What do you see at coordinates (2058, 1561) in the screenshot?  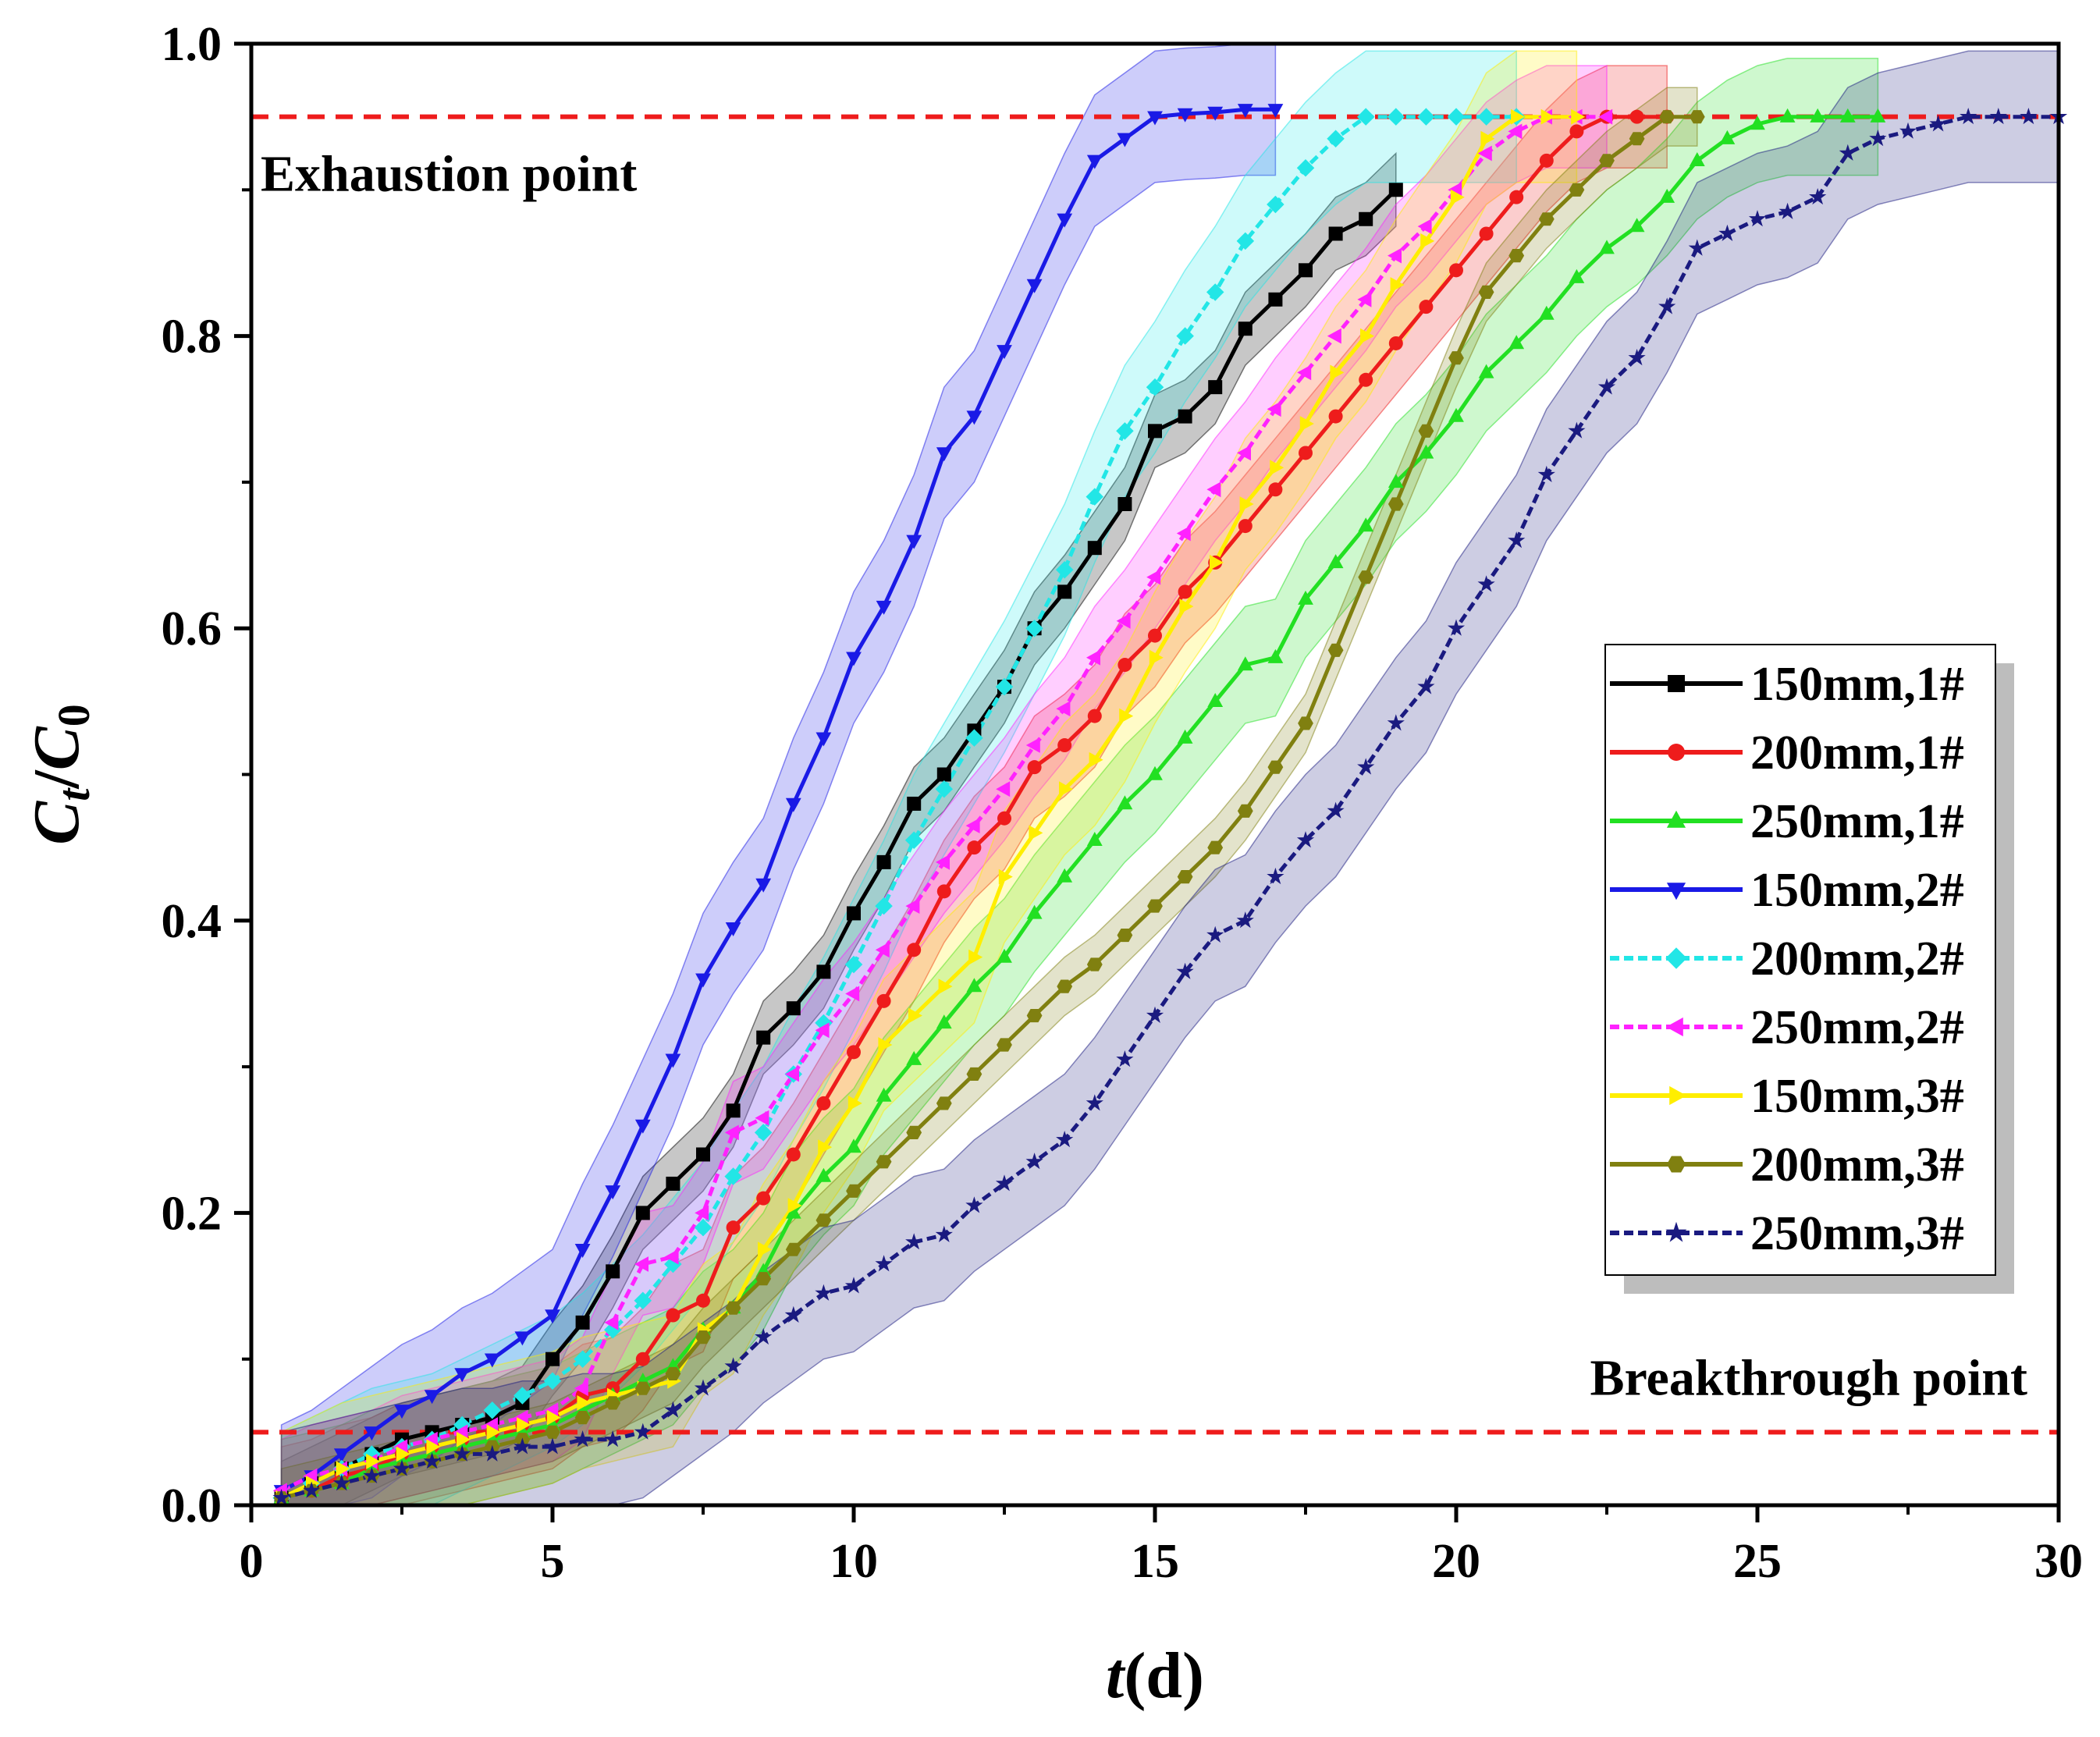 I see `x-tick-label-6: 30` at bounding box center [2058, 1561].